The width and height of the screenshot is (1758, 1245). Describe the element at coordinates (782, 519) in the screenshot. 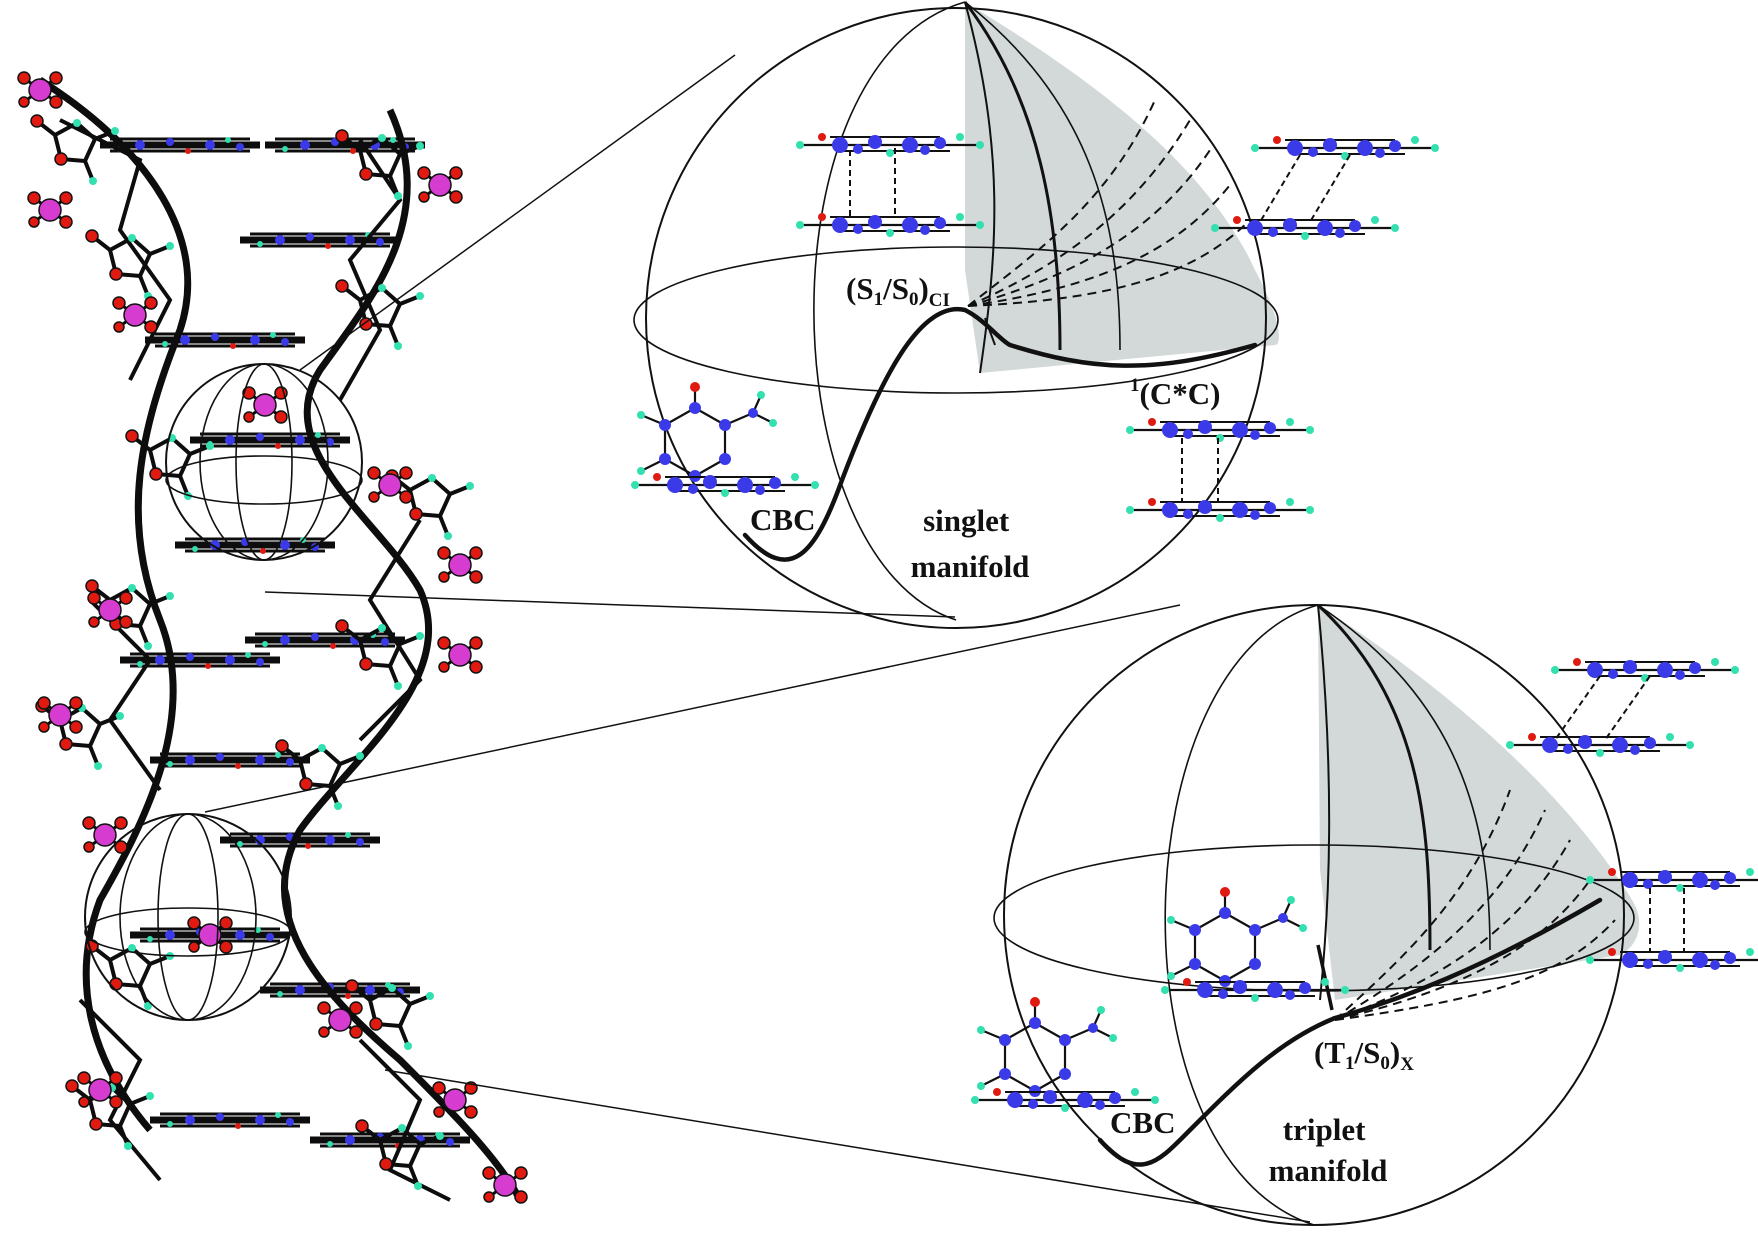

I see `singlet-cbc-label: CBC` at that location.